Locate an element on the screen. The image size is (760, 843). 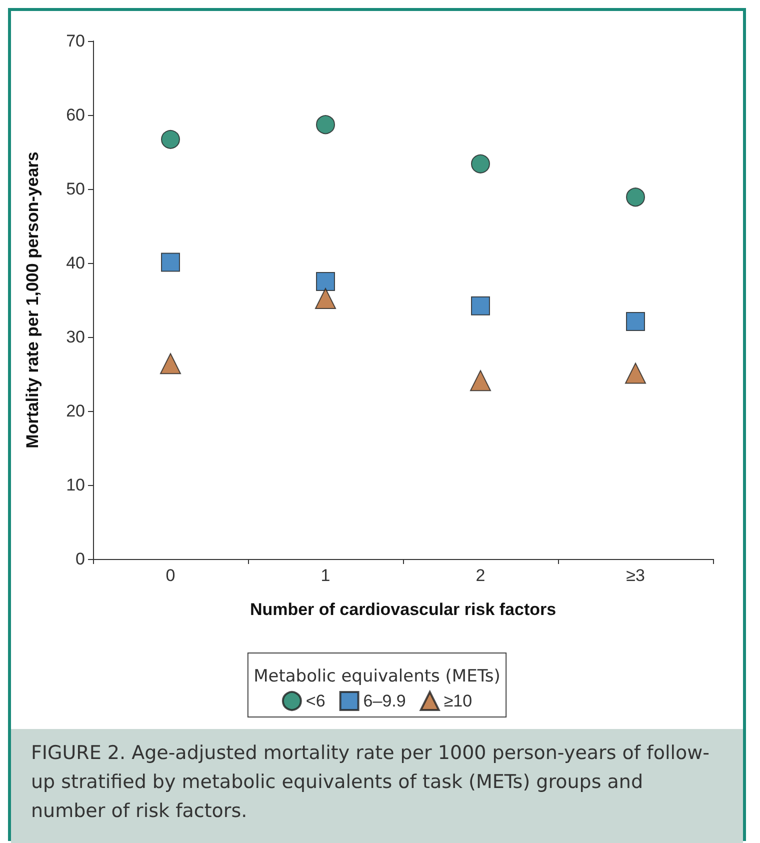
legend-label: <6 is located at coordinates (316, 701).